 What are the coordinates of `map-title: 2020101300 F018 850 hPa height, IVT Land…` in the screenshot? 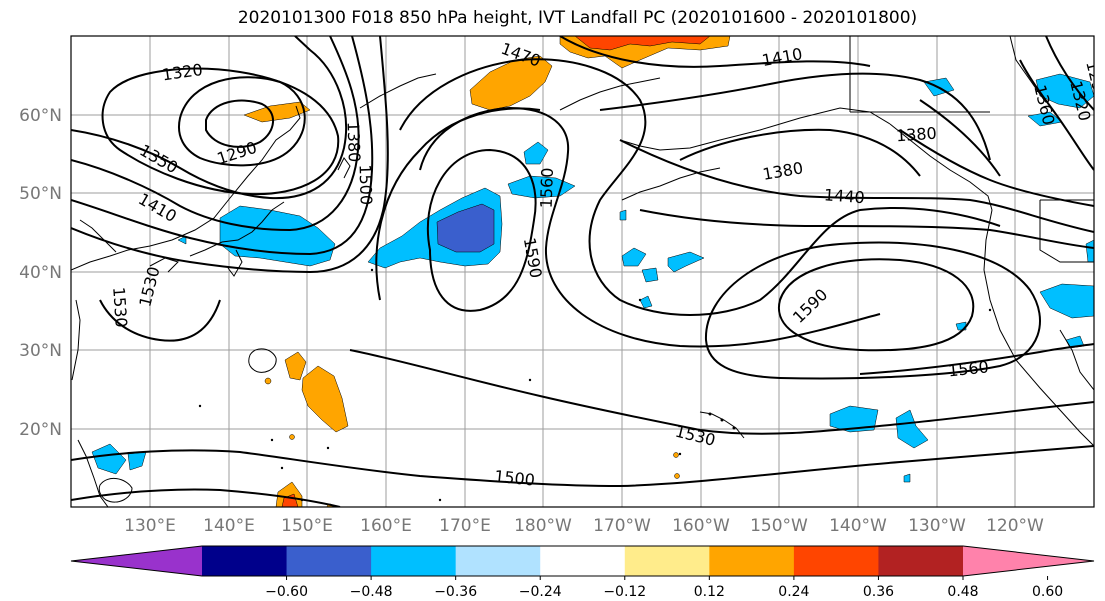 It's located at (577, 18).